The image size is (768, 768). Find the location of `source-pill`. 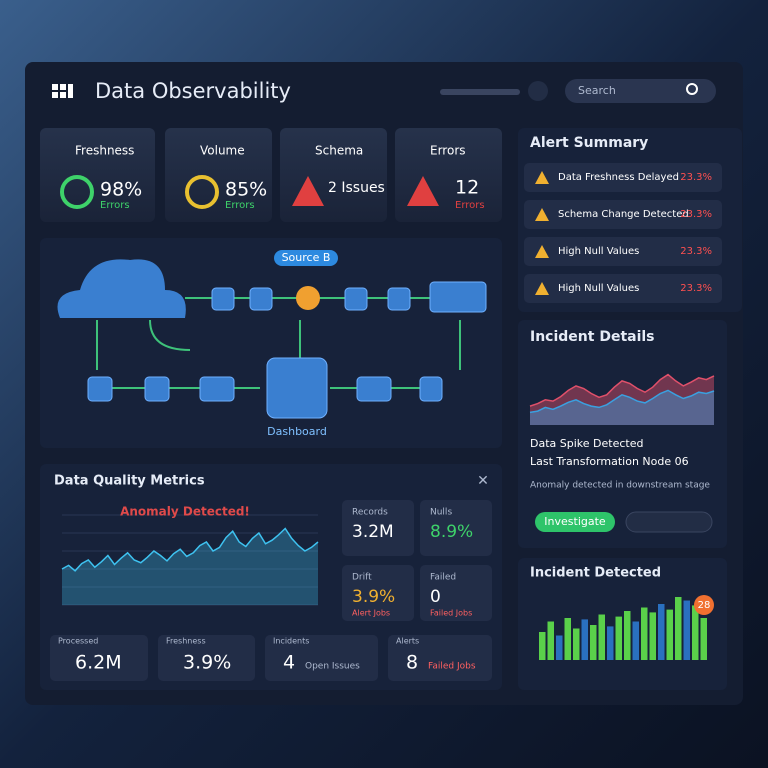

source-pill is located at coordinates (306, 258).